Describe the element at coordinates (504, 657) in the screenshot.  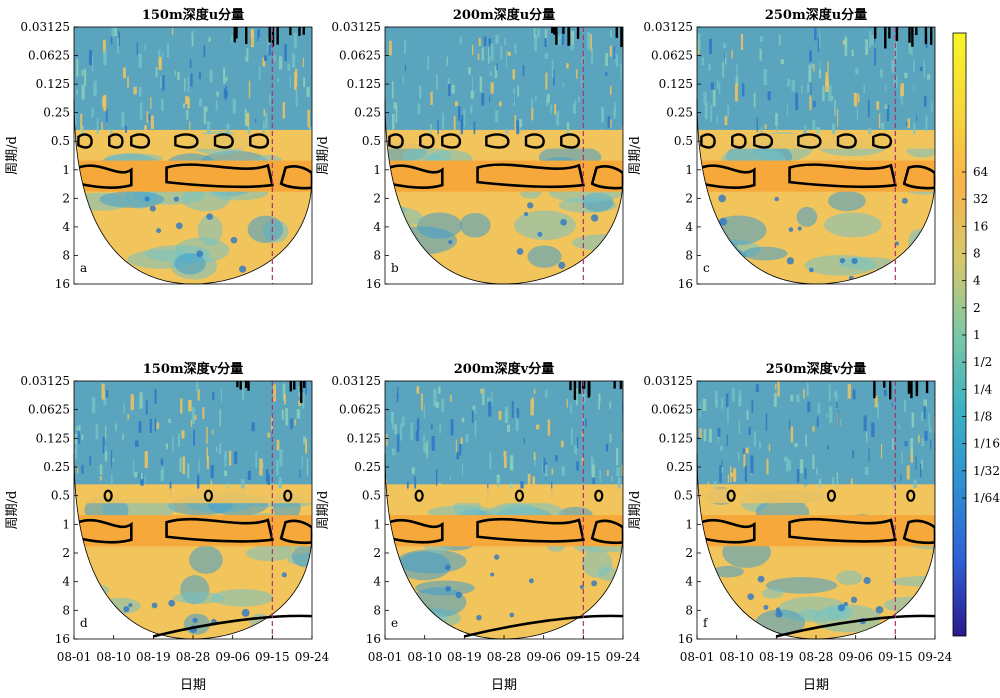
I see `x-tick-label: 08-28` at that location.